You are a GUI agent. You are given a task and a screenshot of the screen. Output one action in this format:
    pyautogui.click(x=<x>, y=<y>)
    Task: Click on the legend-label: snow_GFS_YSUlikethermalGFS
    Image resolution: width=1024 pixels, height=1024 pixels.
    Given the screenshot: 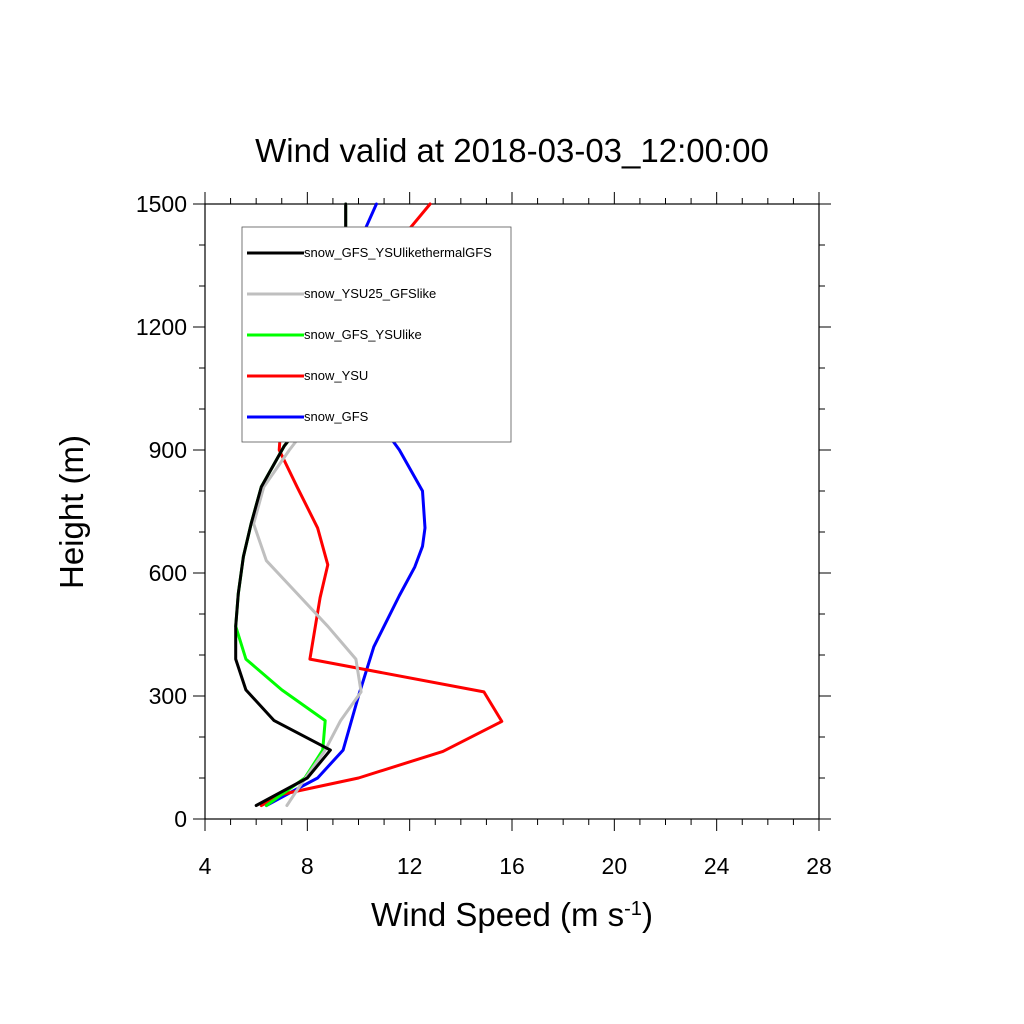 What is the action you would take?
    pyautogui.click(x=398, y=252)
    